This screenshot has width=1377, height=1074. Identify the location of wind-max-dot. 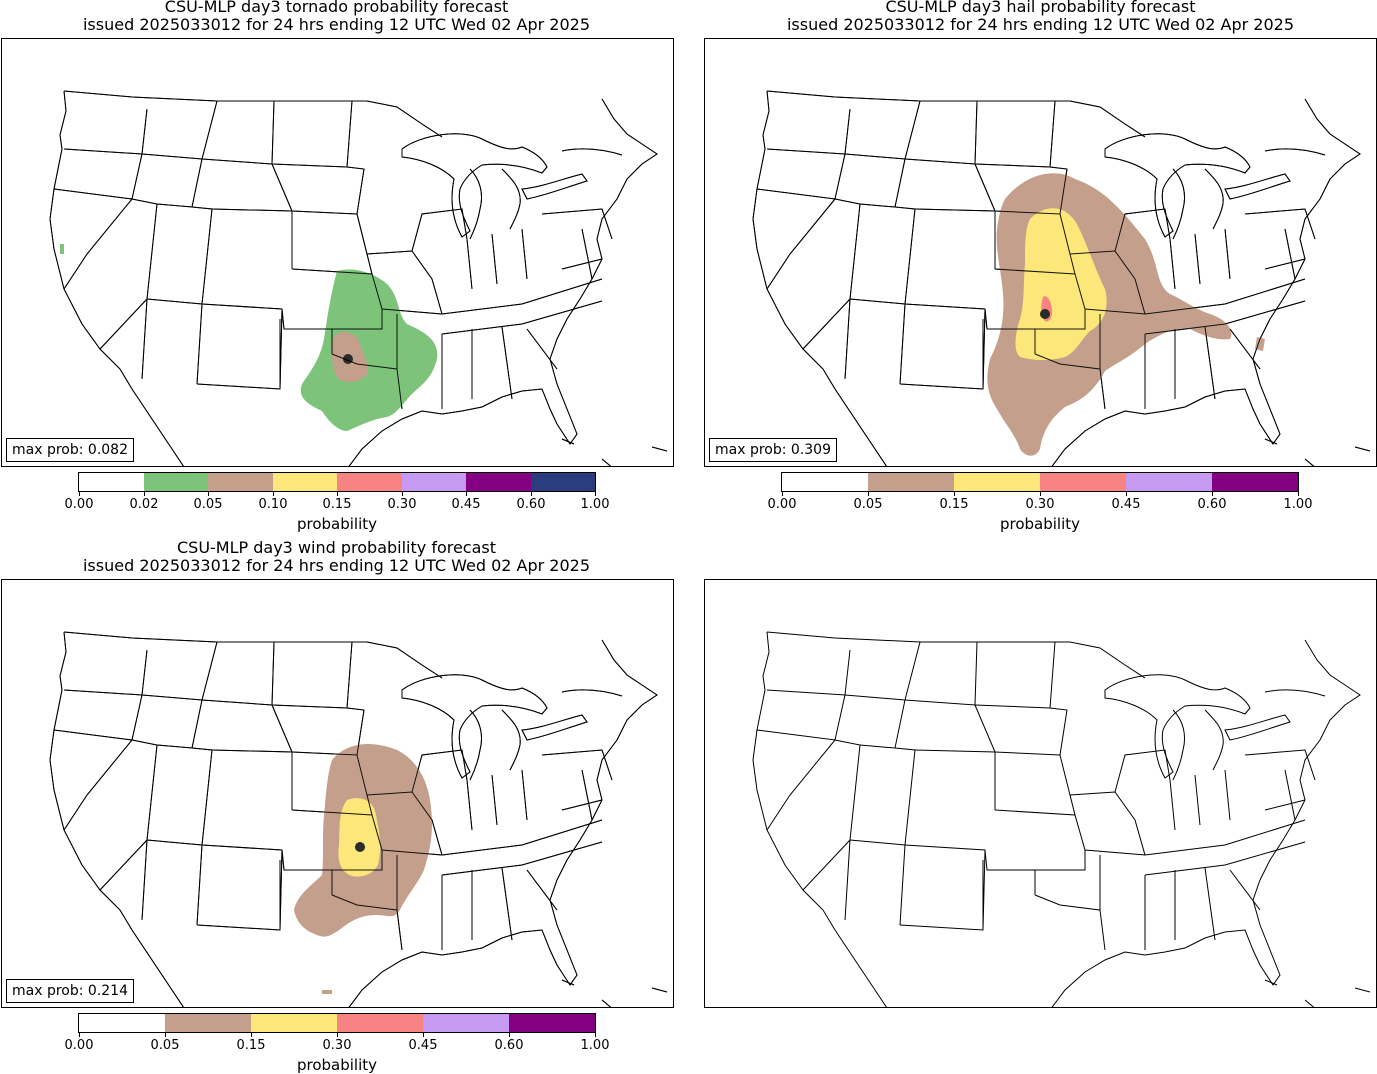
(360, 847).